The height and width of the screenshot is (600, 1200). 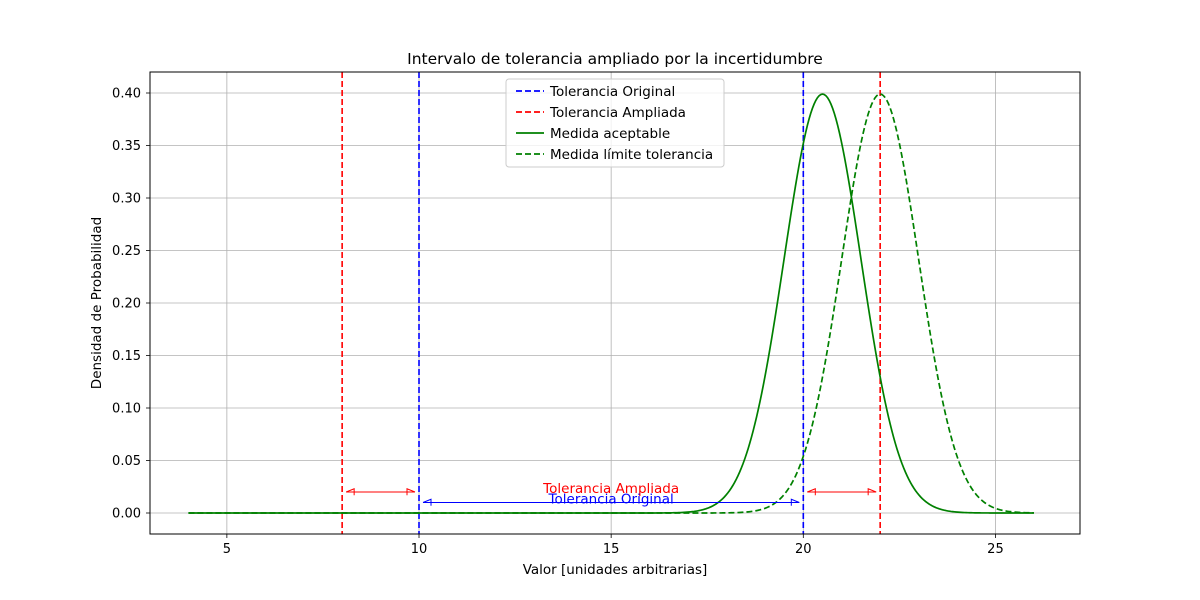 I want to click on legend-entry: Medida aceptable, so click(x=610, y=134).